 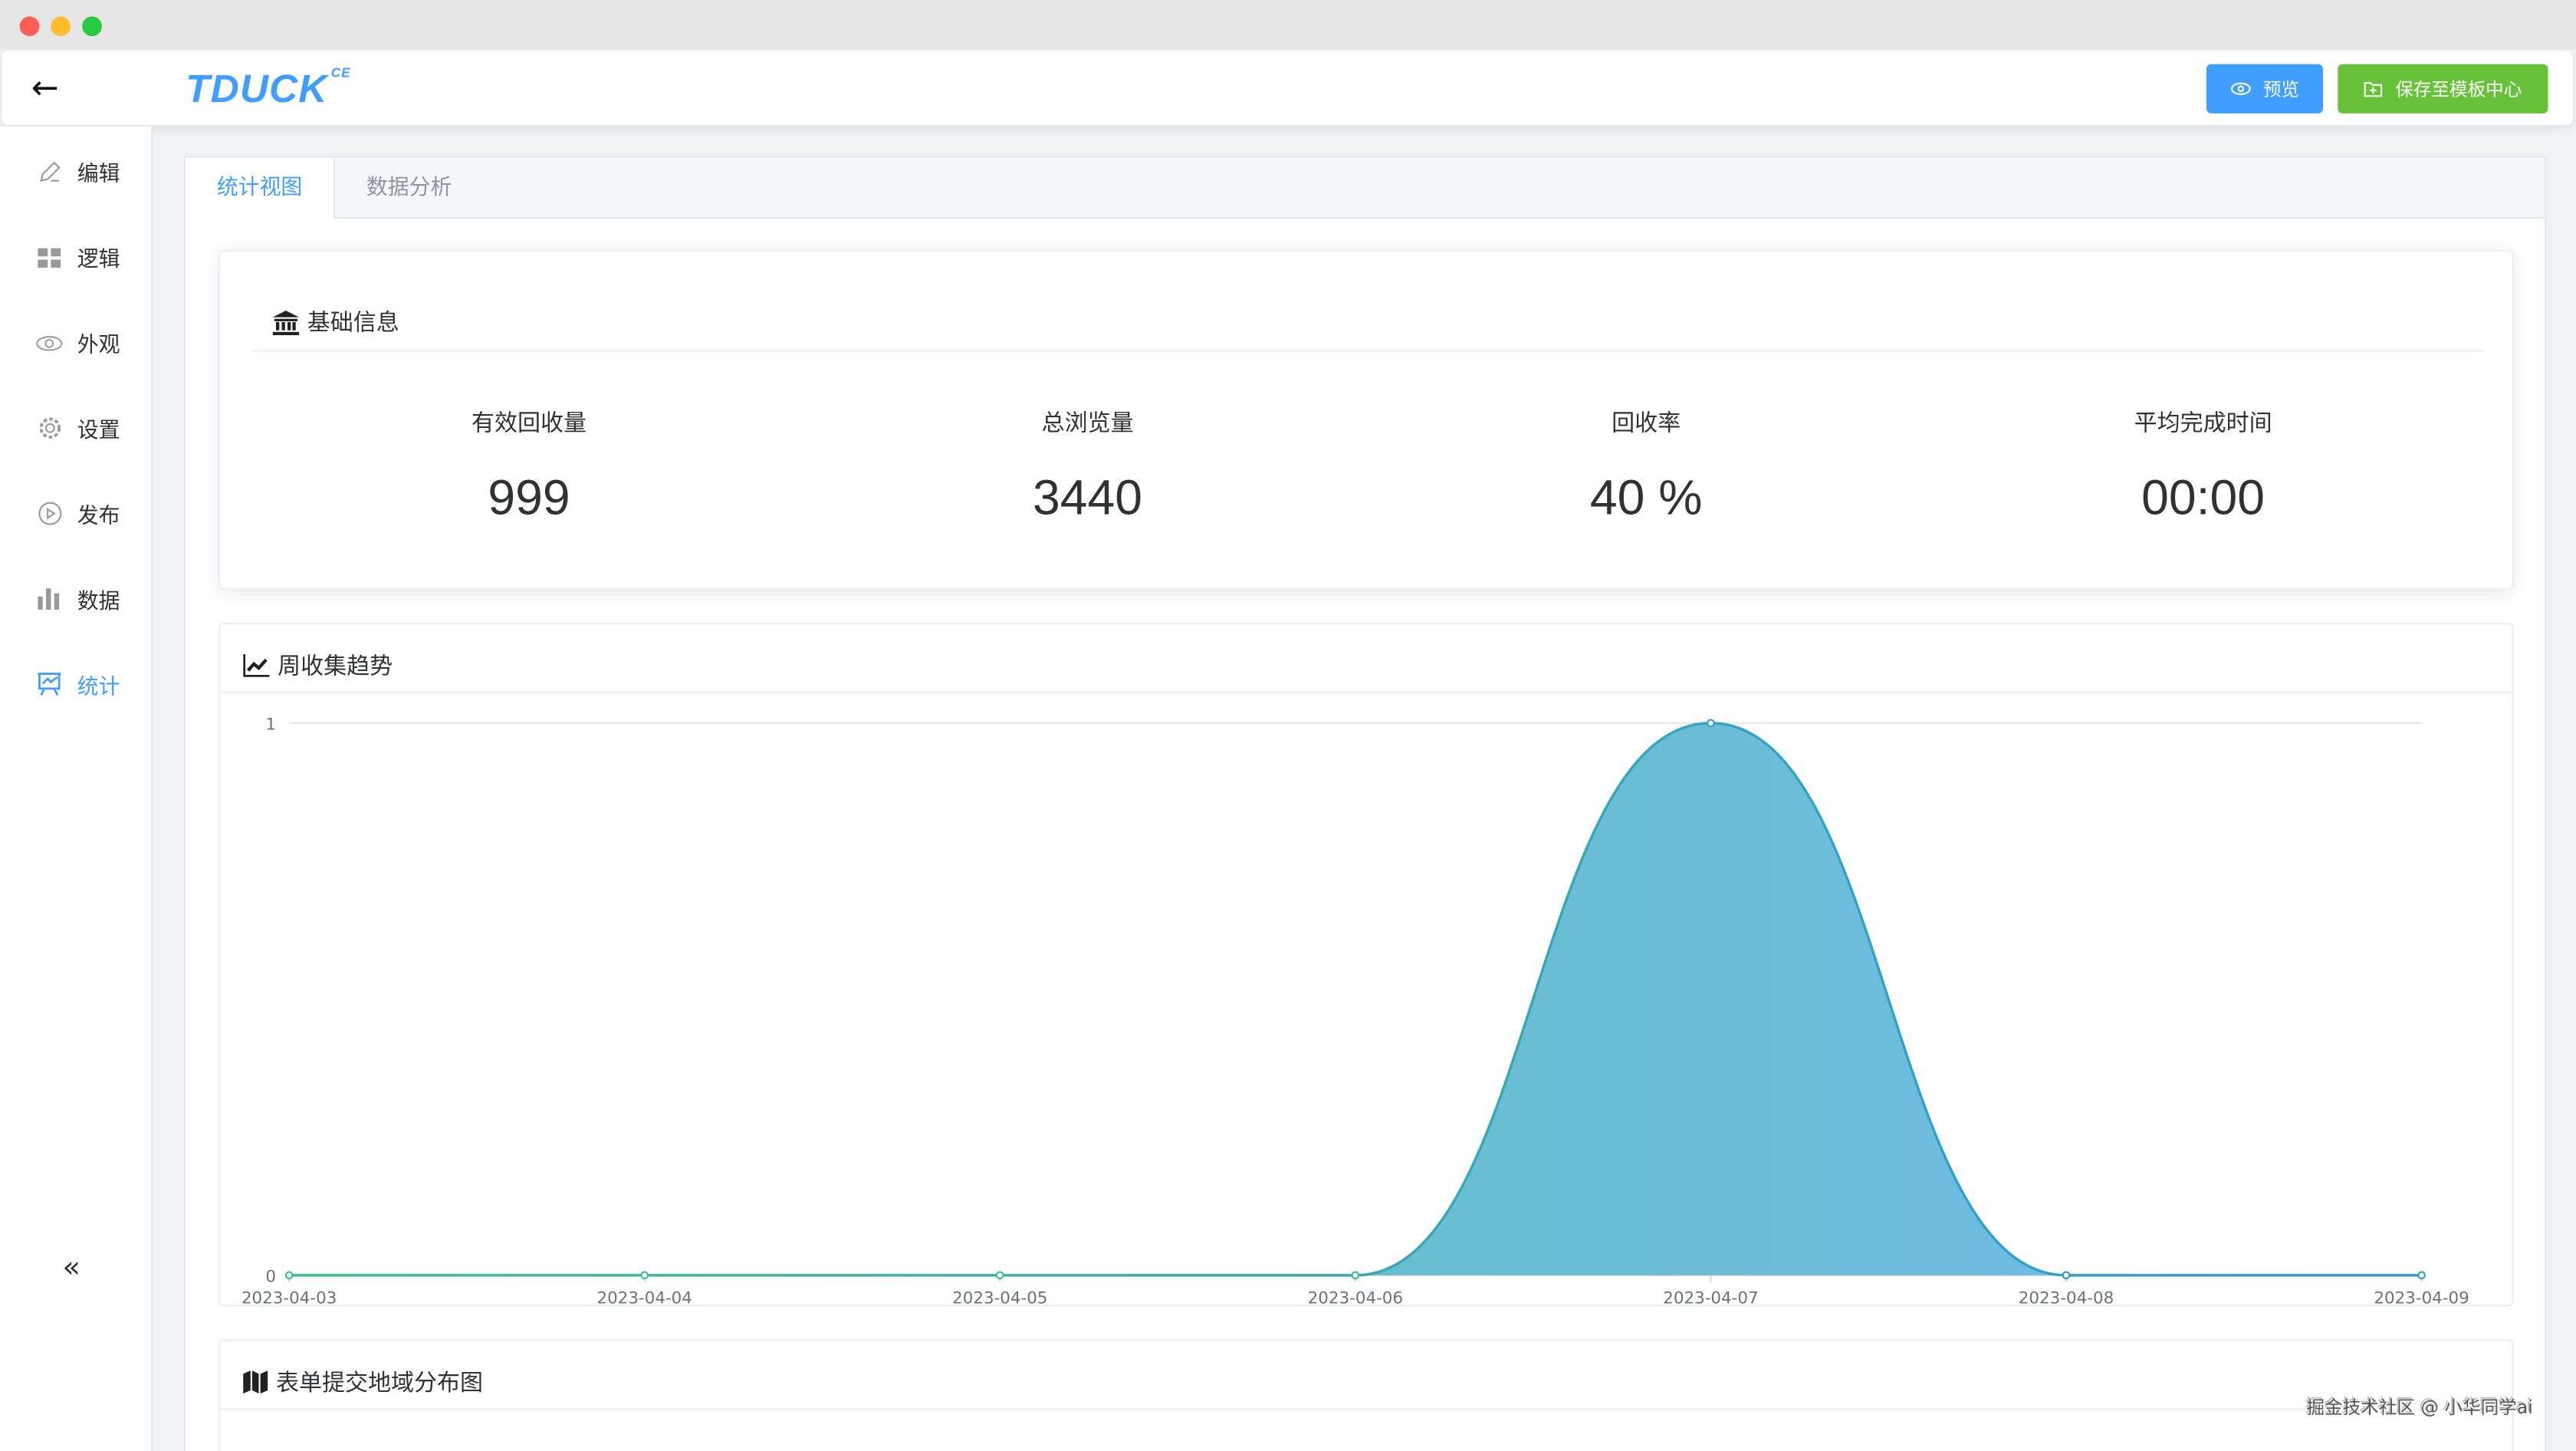 I want to click on stat-label: 平均完成时间, so click(x=2203, y=424).